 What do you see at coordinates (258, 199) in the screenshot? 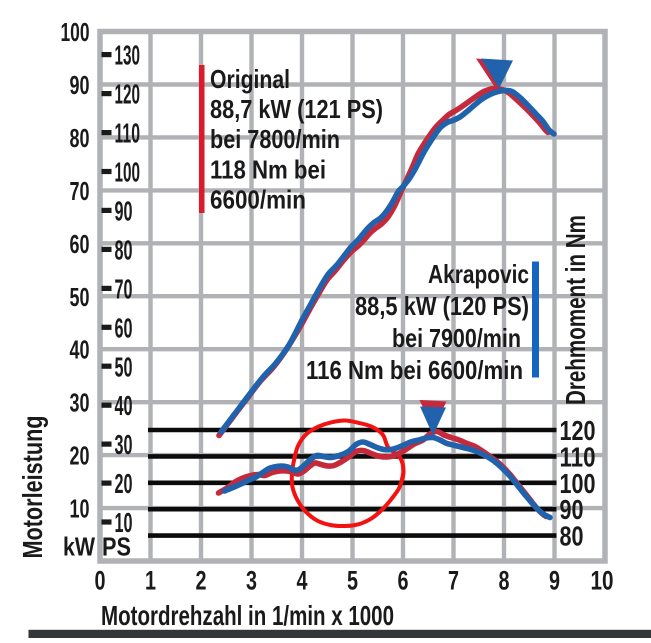
I see `svg-text: 6600/min` at bounding box center [258, 199].